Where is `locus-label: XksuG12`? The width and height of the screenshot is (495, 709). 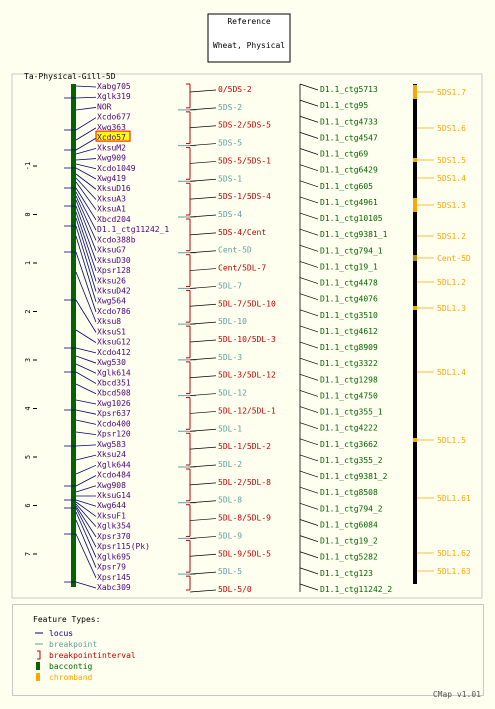
locus-label: XksuG12 is located at coordinates (114, 342).